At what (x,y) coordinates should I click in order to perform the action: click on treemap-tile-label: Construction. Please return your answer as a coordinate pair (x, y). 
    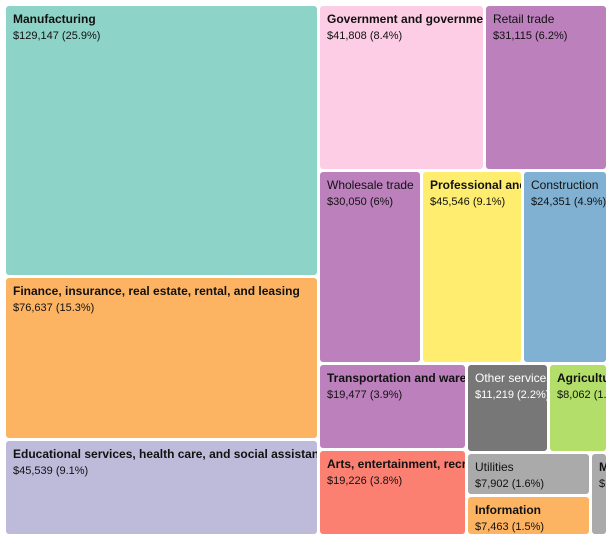
    Looking at the image, I should click on (565, 185).